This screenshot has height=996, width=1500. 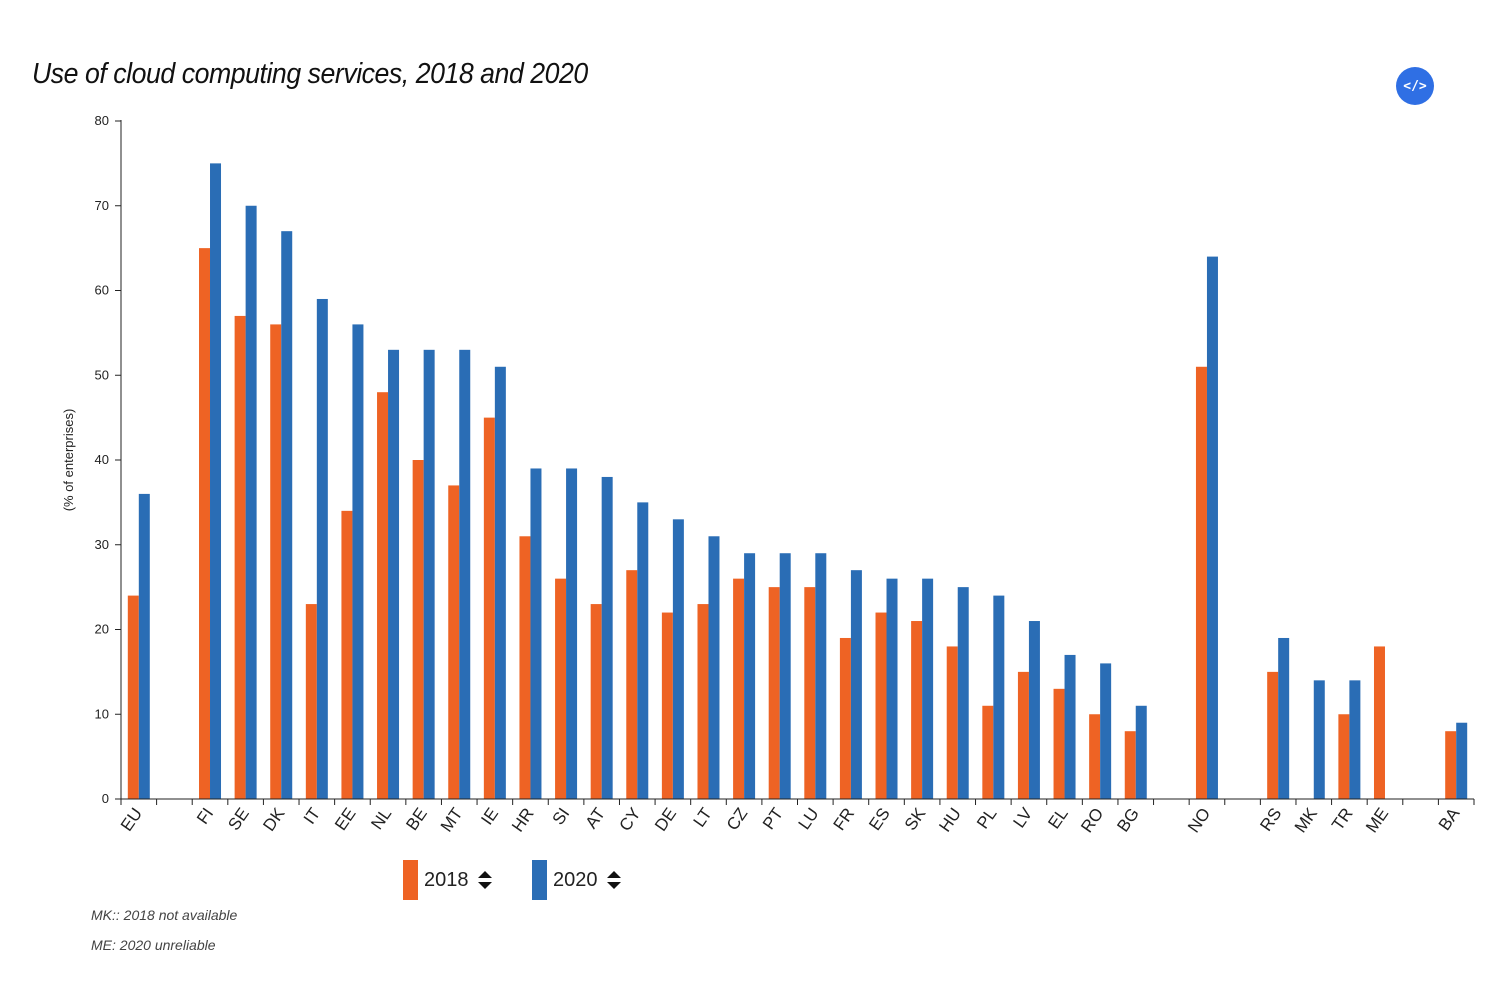 I want to click on bar-2020-BA, so click(x=1462, y=760).